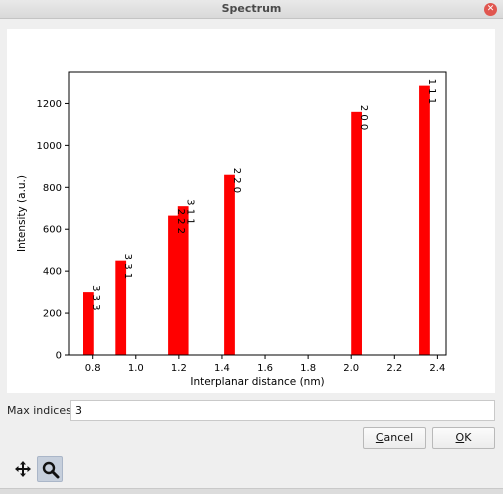 Image resolution: width=503 pixels, height=494 pixels. I want to click on zoom-magnifier-icon, so click(51, 470).